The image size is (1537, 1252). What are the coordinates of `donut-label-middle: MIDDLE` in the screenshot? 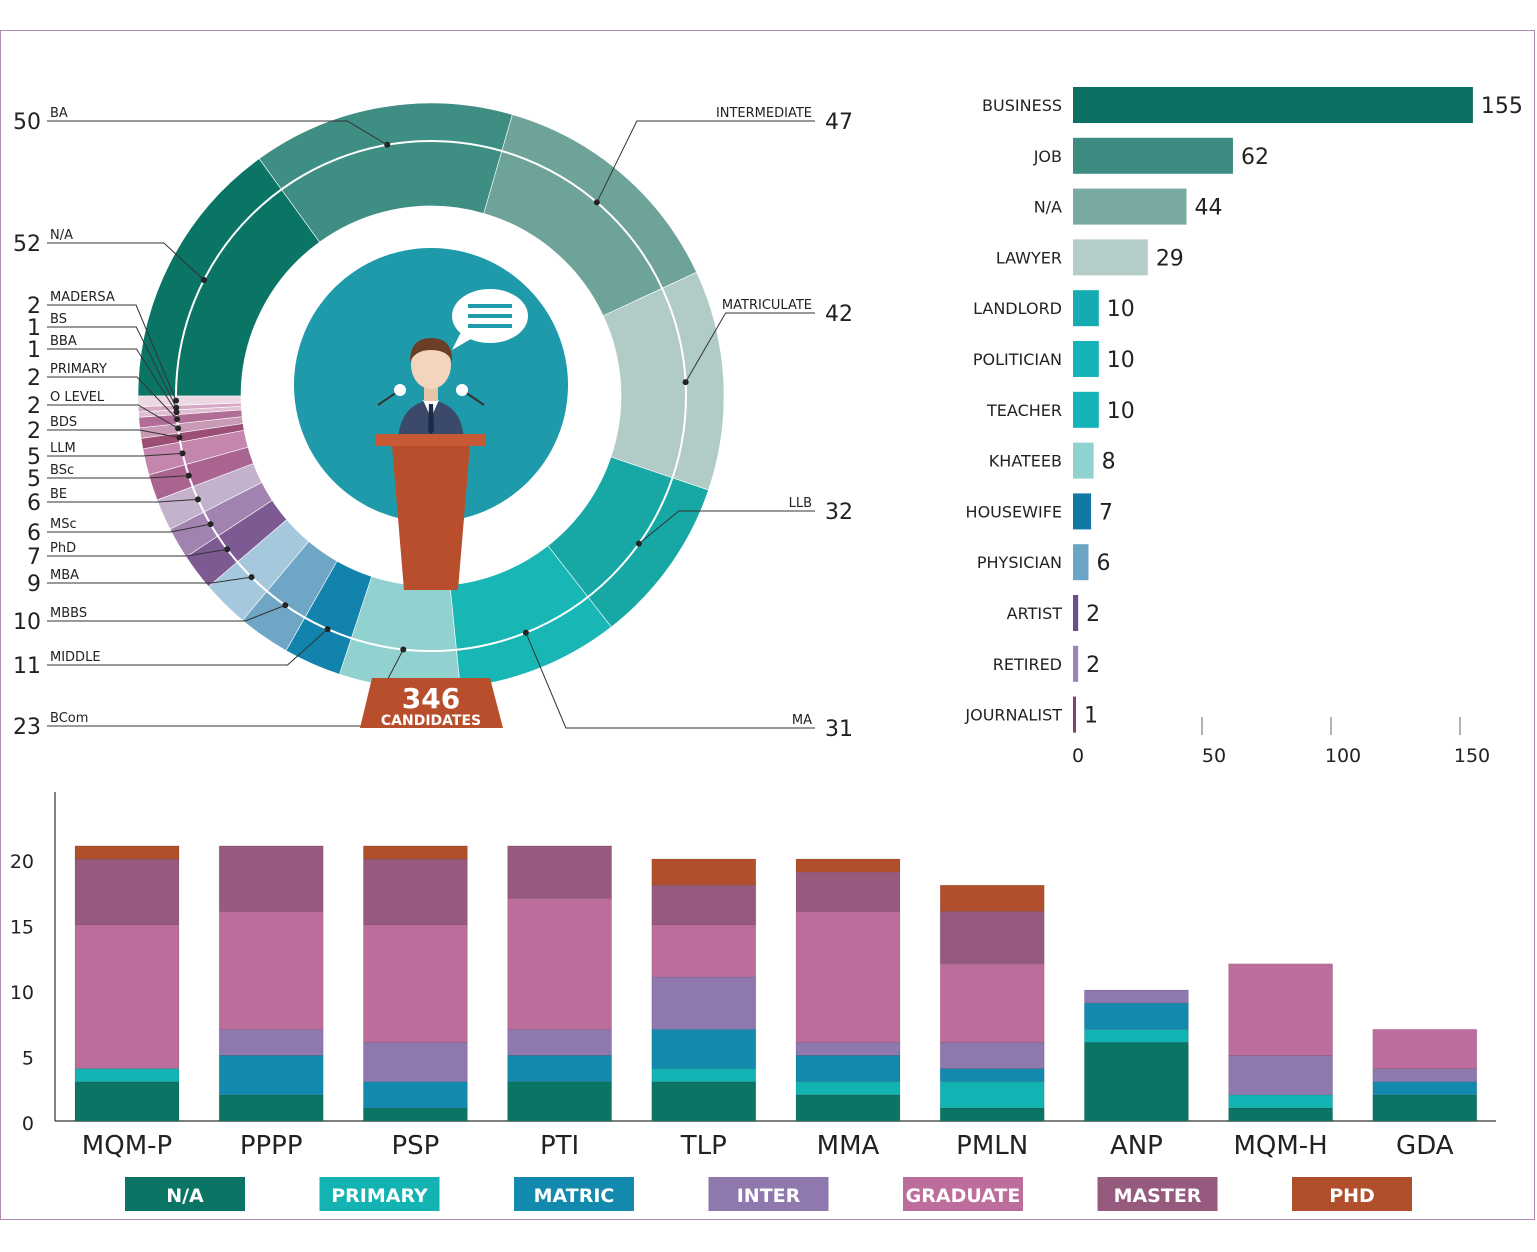 It's located at (75, 657).